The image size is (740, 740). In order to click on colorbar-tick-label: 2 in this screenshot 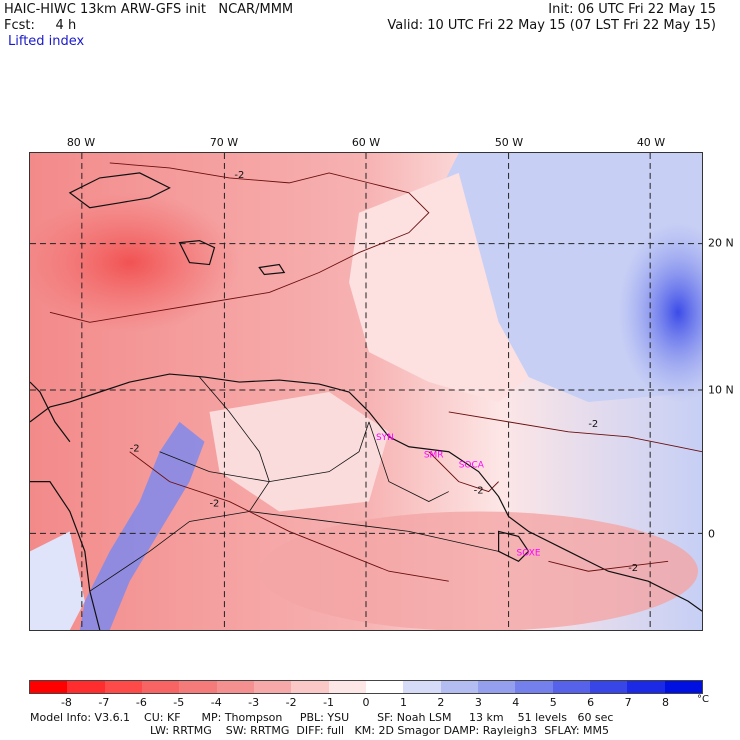, I will do `click(441, 702)`.